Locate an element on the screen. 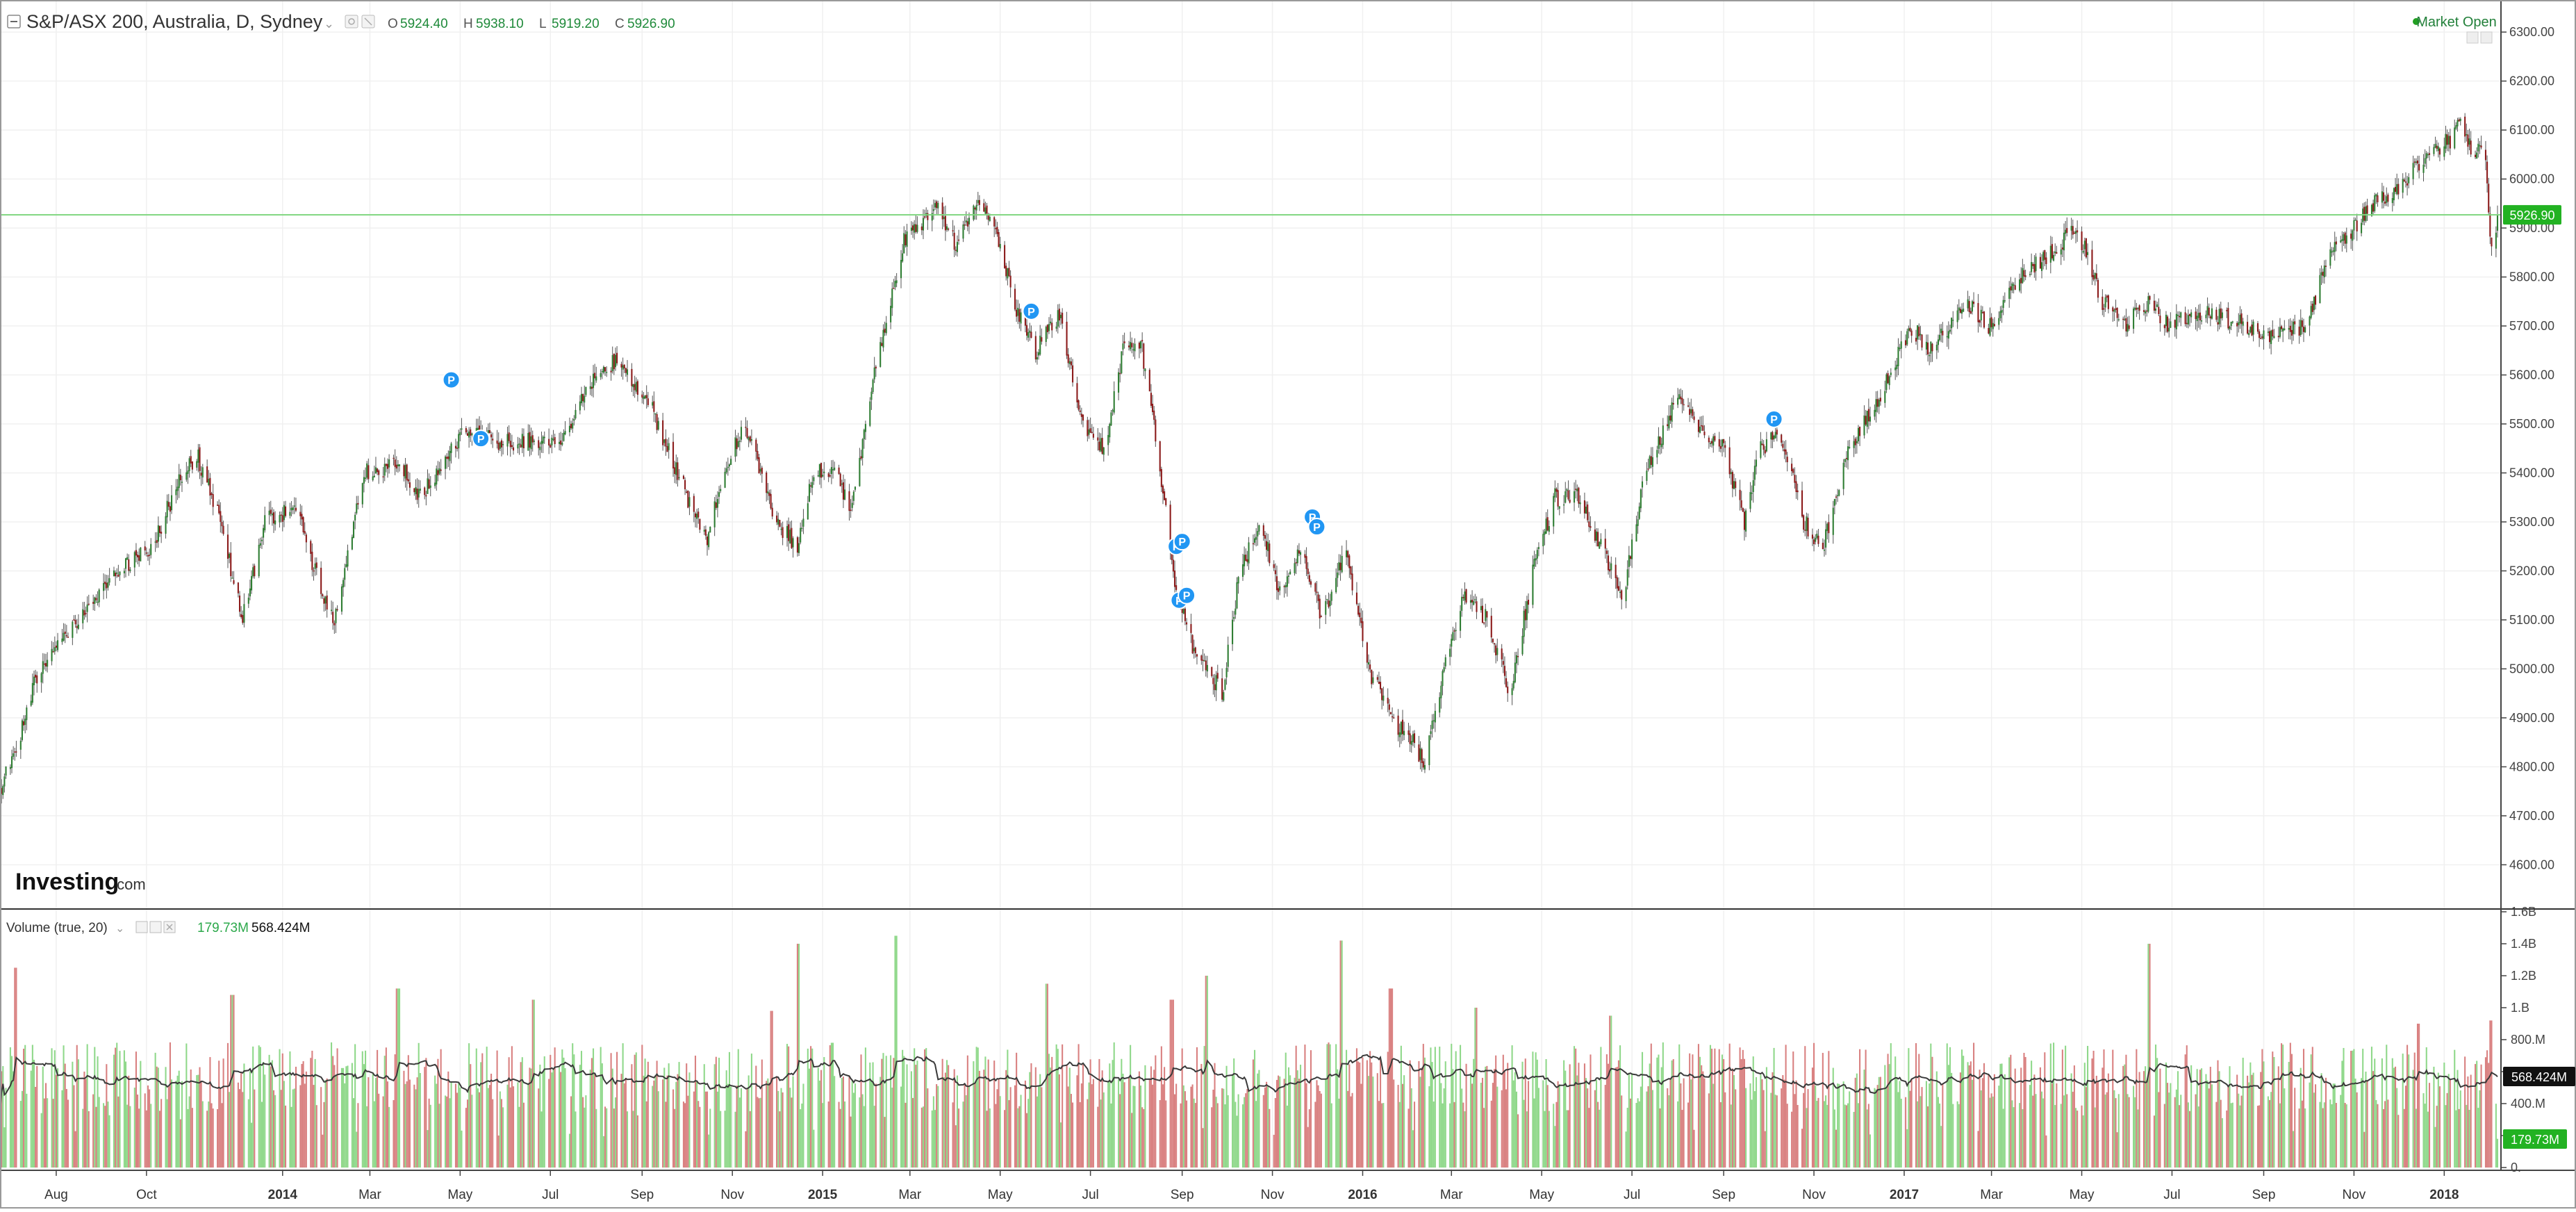 This screenshot has height=1212, width=2576. volume-value: 179.73M is located at coordinates (223, 928).